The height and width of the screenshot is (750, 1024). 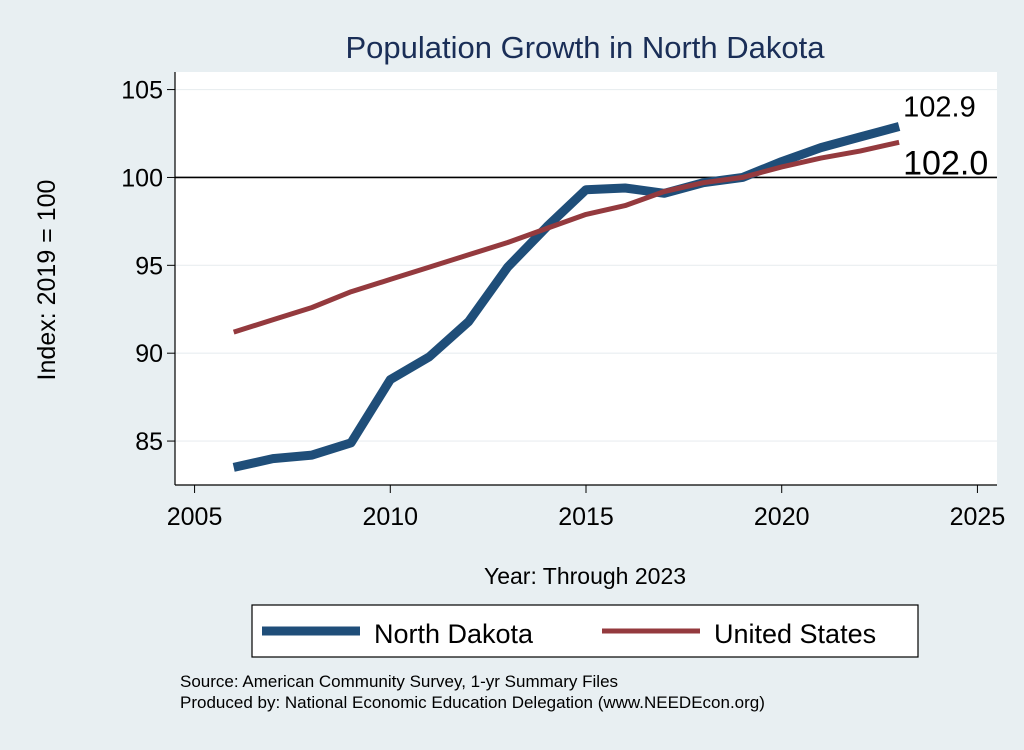 What do you see at coordinates (149, 442) in the screenshot?
I see `y-tick-label: 85` at bounding box center [149, 442].